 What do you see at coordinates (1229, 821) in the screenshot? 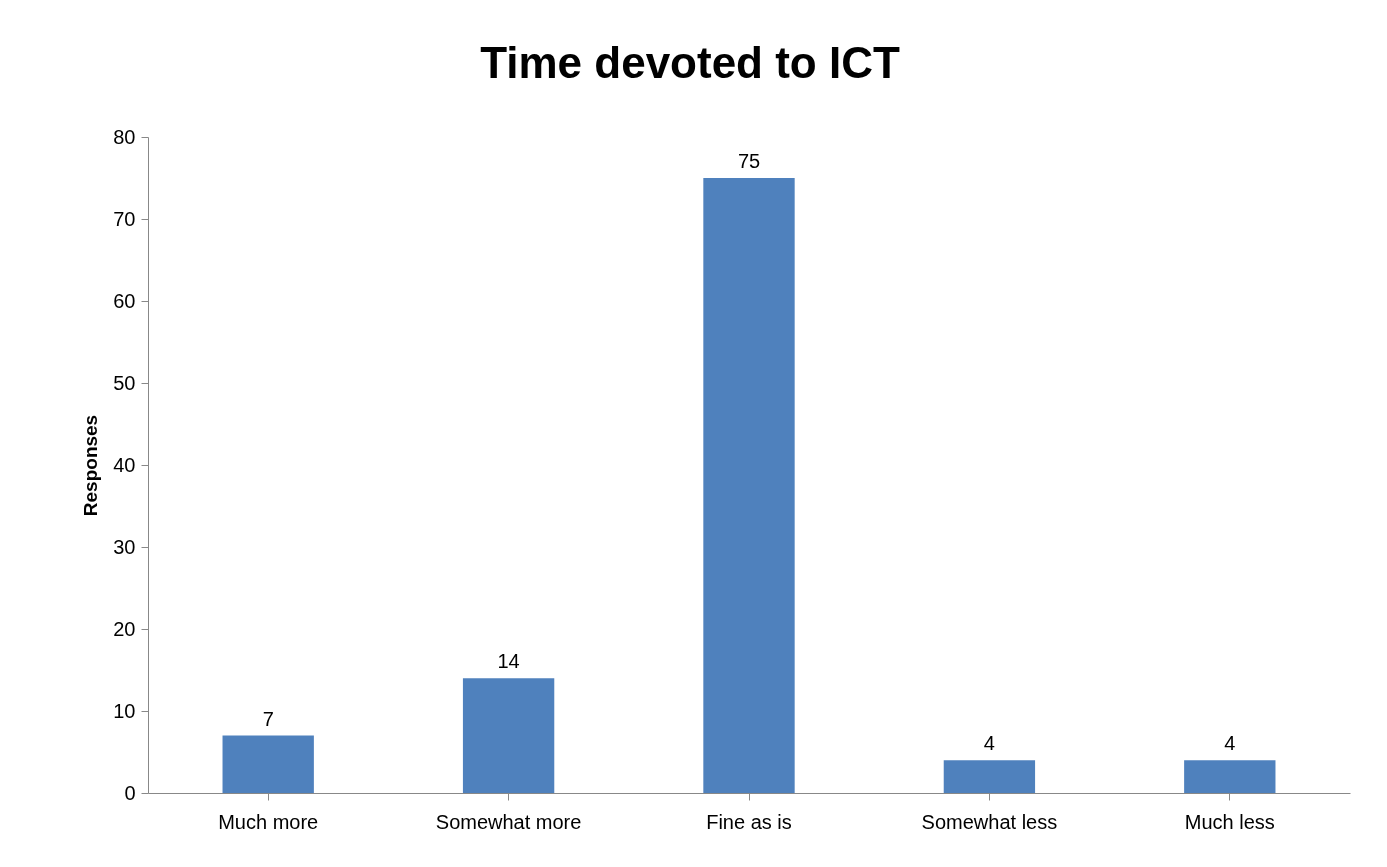
I see `x-tick-label: Much less` at bounding box center [1229, 821].